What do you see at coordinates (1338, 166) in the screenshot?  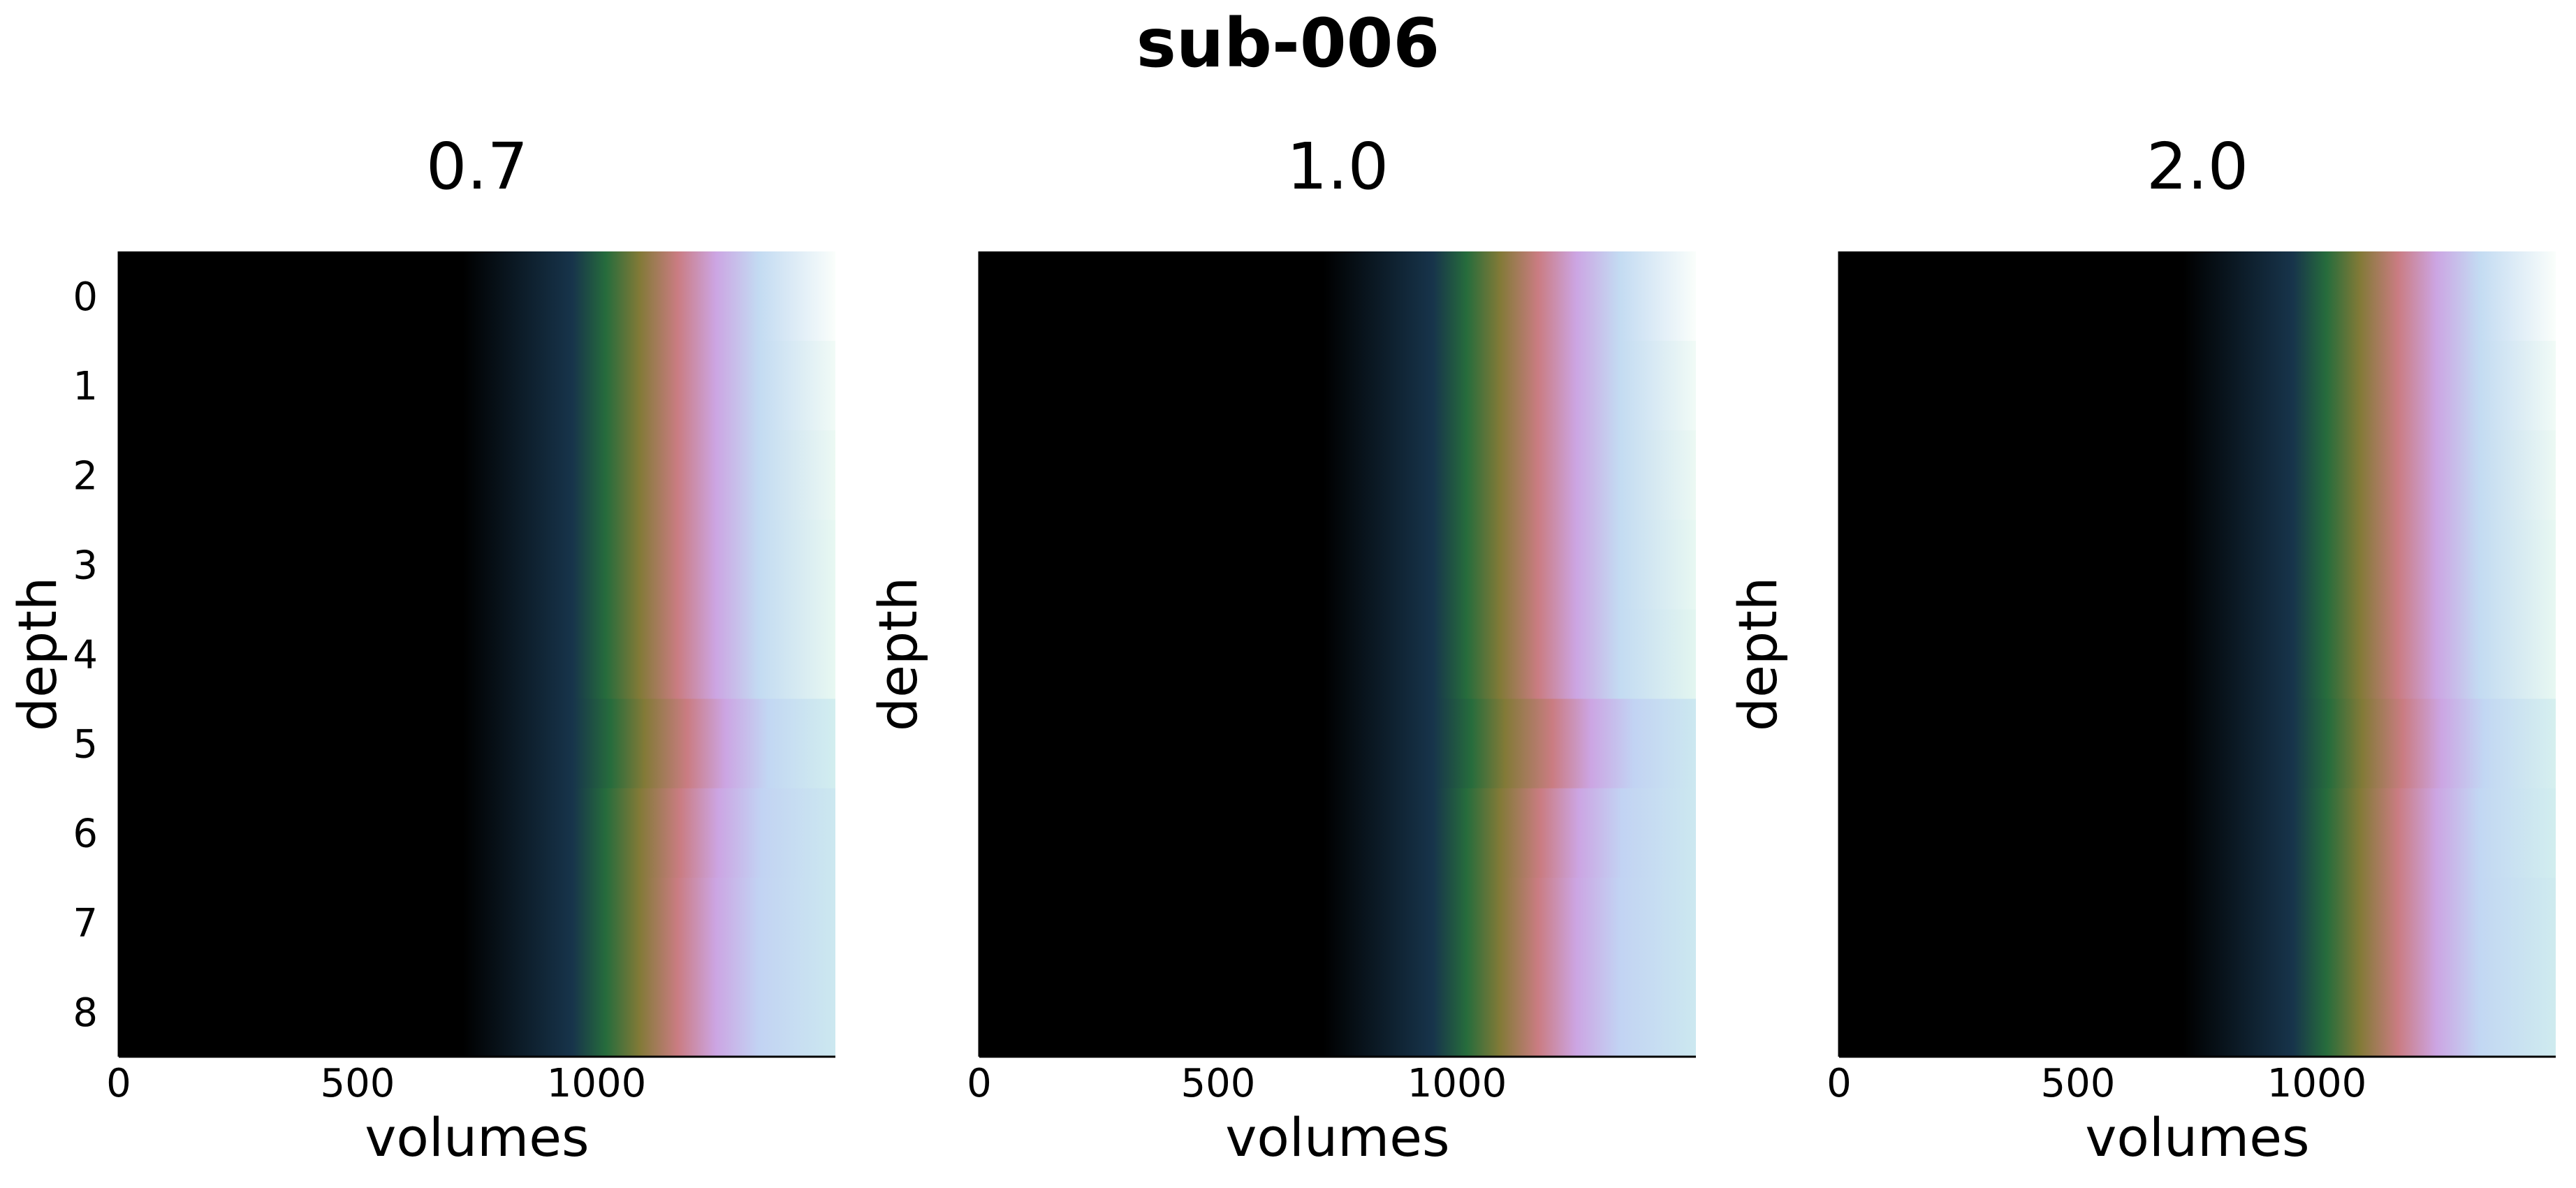 I see `panel-title: 1.0` at bounding box center [1338, 166].